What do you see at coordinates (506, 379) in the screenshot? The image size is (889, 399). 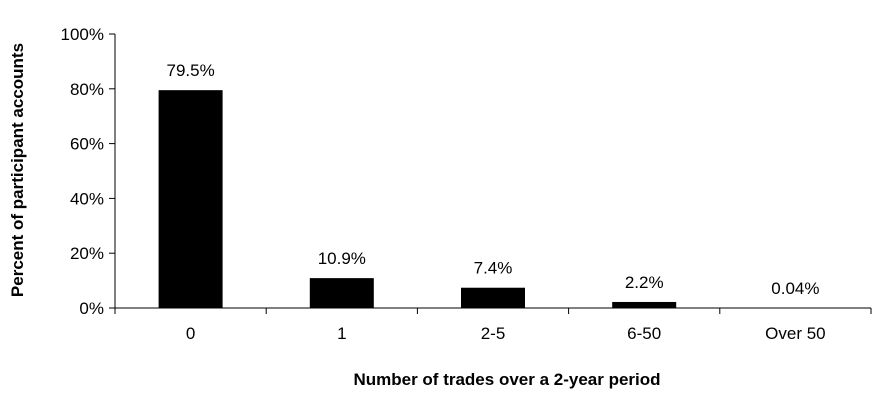 I see `x-axis-title: Number of trades over a 2-year period` at bounding box center [506, 379].